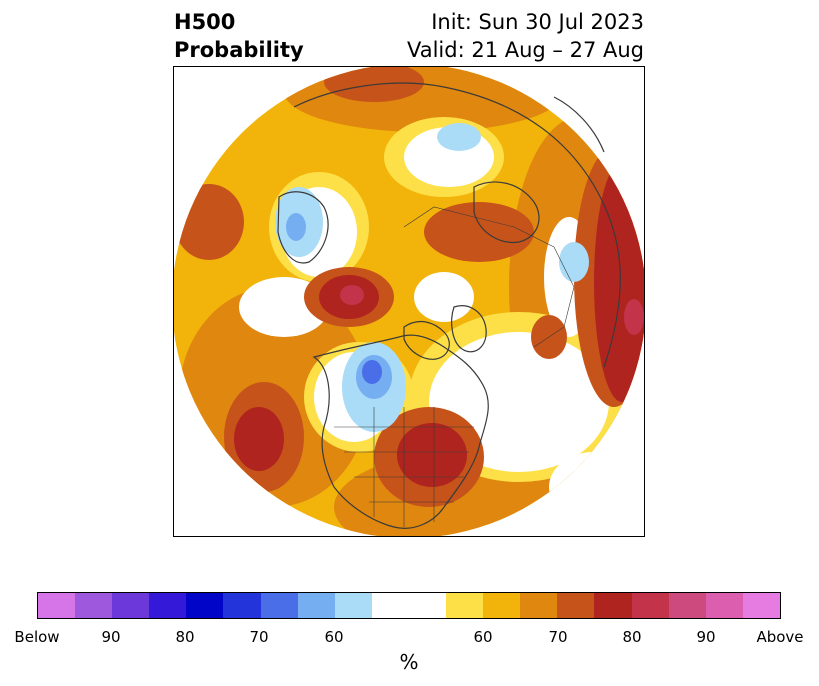  I want to click on south-east-neutral-zone, so click(594, 487).